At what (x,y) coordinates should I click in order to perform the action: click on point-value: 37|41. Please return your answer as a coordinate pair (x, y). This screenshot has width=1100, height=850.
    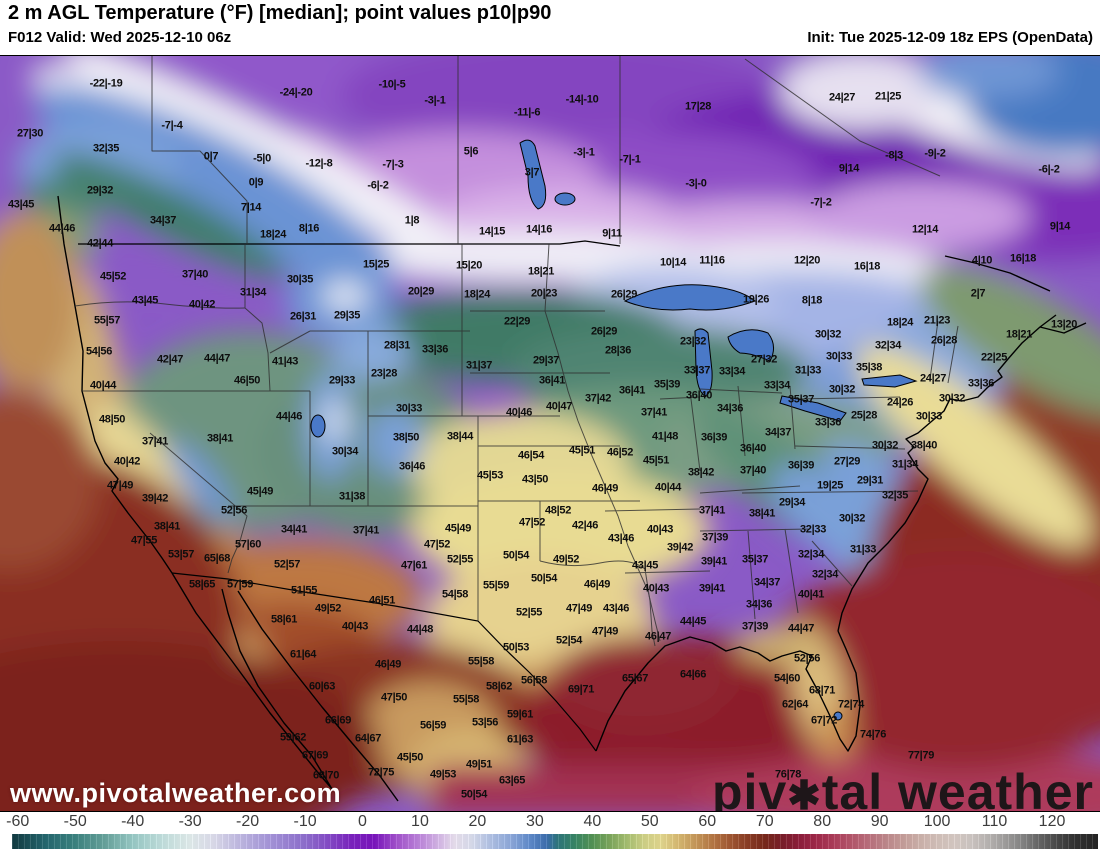
    Looking at the image, I should click on (366, 530).